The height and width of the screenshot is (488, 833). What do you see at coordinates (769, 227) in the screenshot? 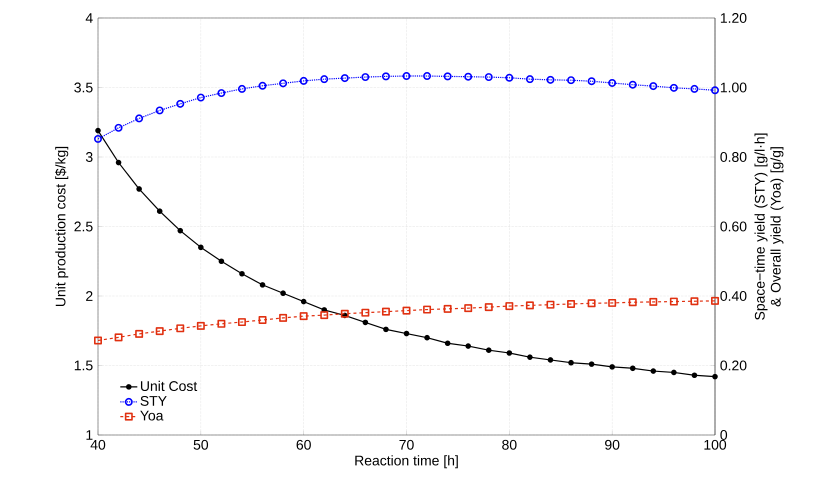
I see `y2-axis-title: Space−time yield (STY) [g/l·h] & Overall yield (Yoa) [g/g]` at bounding box center [769, 227].